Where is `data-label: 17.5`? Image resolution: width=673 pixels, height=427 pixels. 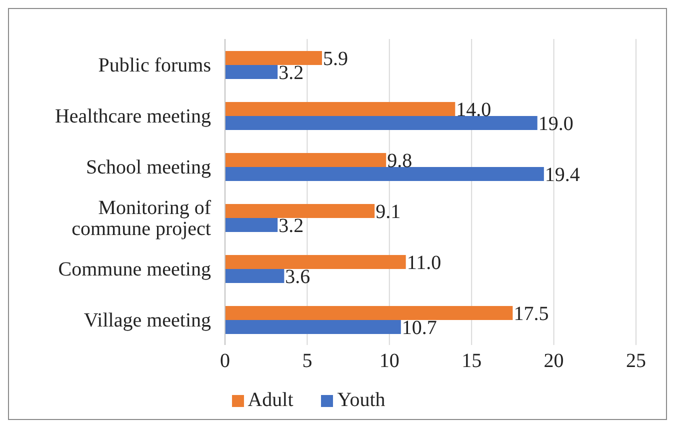 data-label: 17.5 is located at coordinates (531, 314).